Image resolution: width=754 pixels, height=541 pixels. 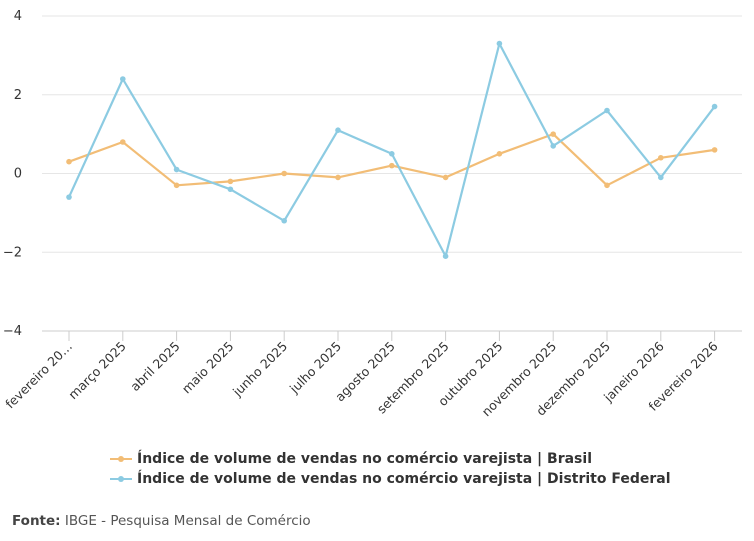 I want to click on y-tick-label: −4, so click(x=12, y=331).